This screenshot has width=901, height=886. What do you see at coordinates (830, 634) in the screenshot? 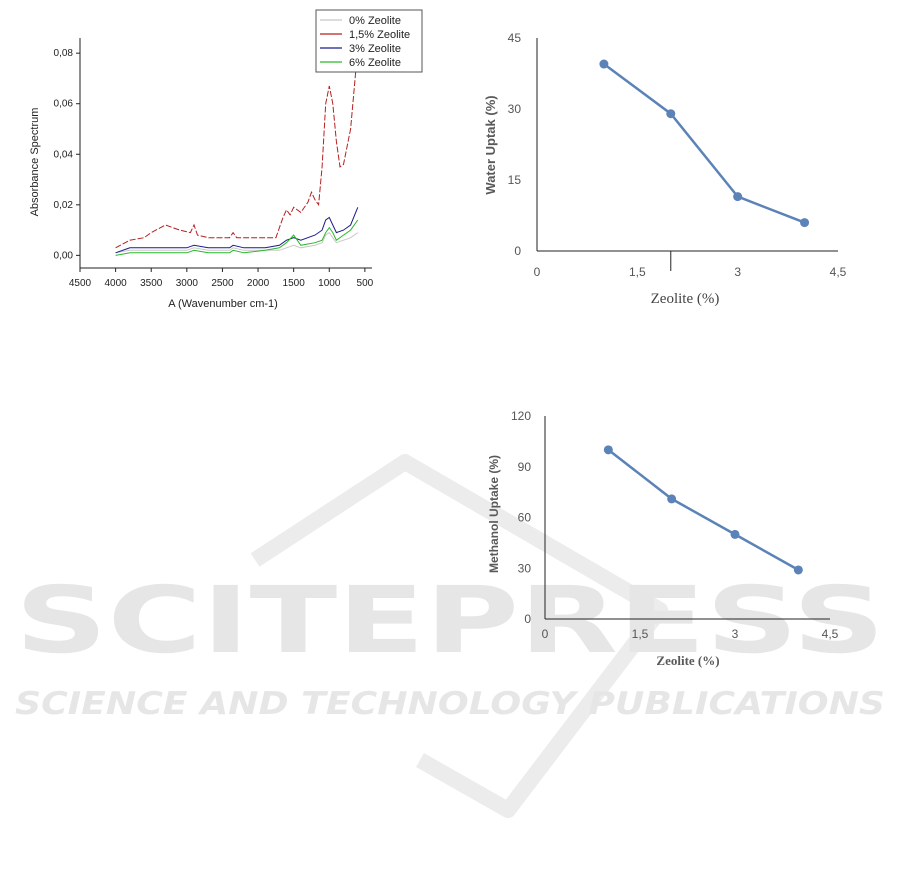
I see `methanol-x-tick-label: 4,5` at bounding box center [830, 634].